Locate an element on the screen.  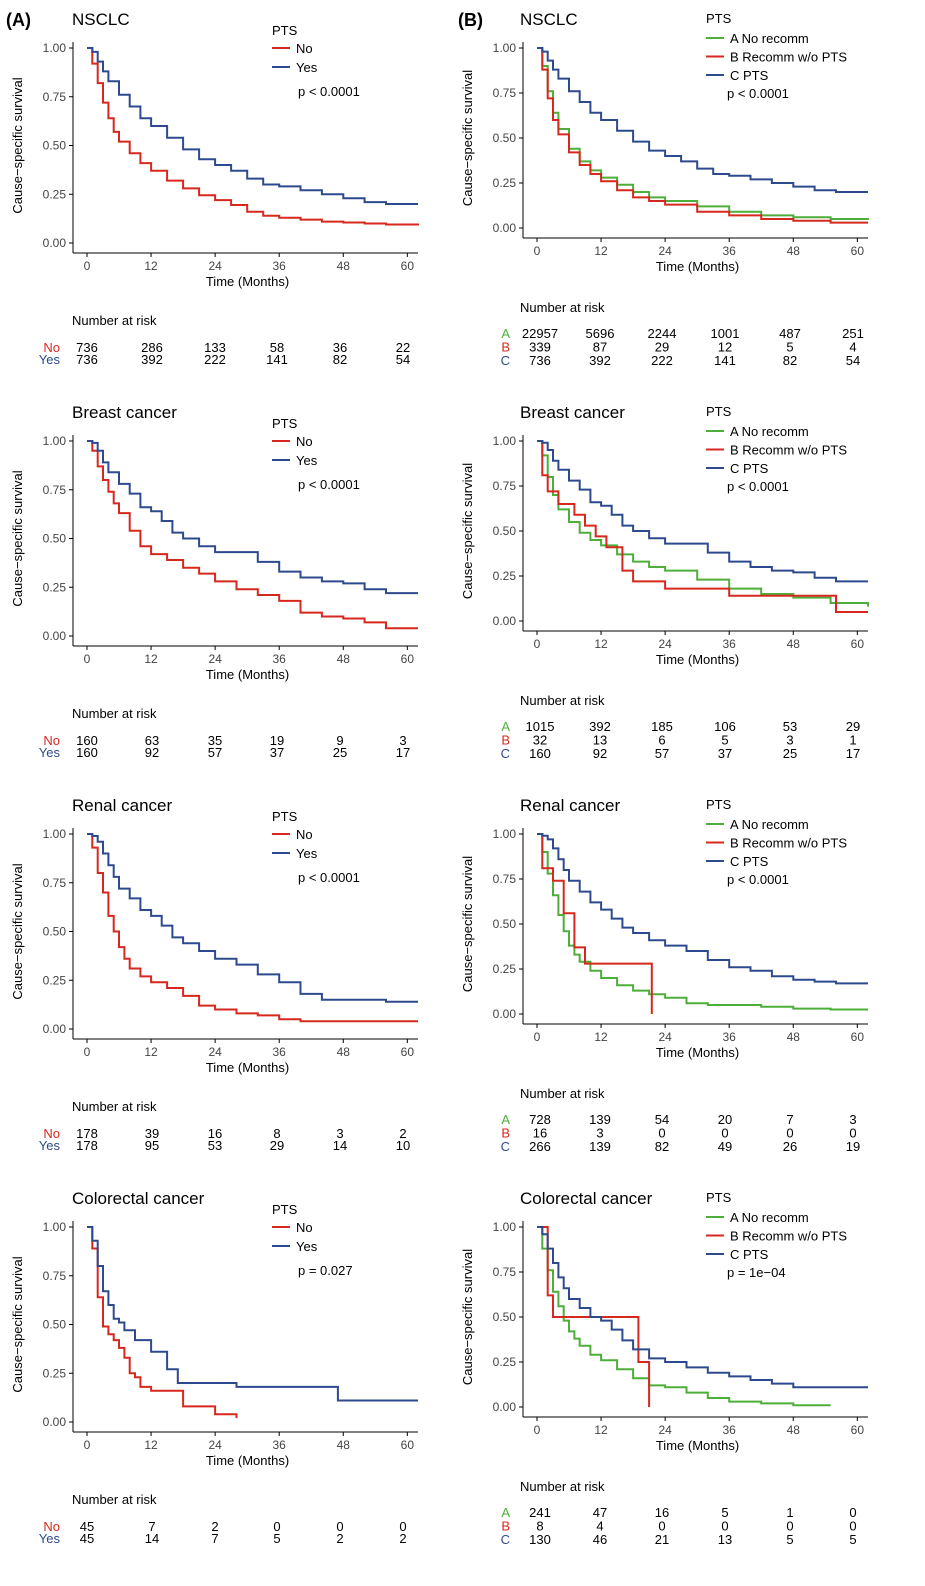
risk-cell: 251 is located at coordinates (853, 333).